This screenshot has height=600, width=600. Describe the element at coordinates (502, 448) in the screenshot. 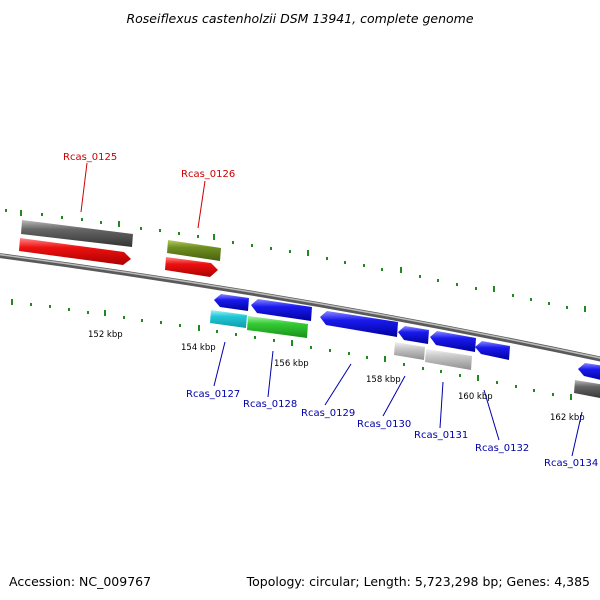

I see `gene-label-rcas-0132: Rcas_0132` at that location.